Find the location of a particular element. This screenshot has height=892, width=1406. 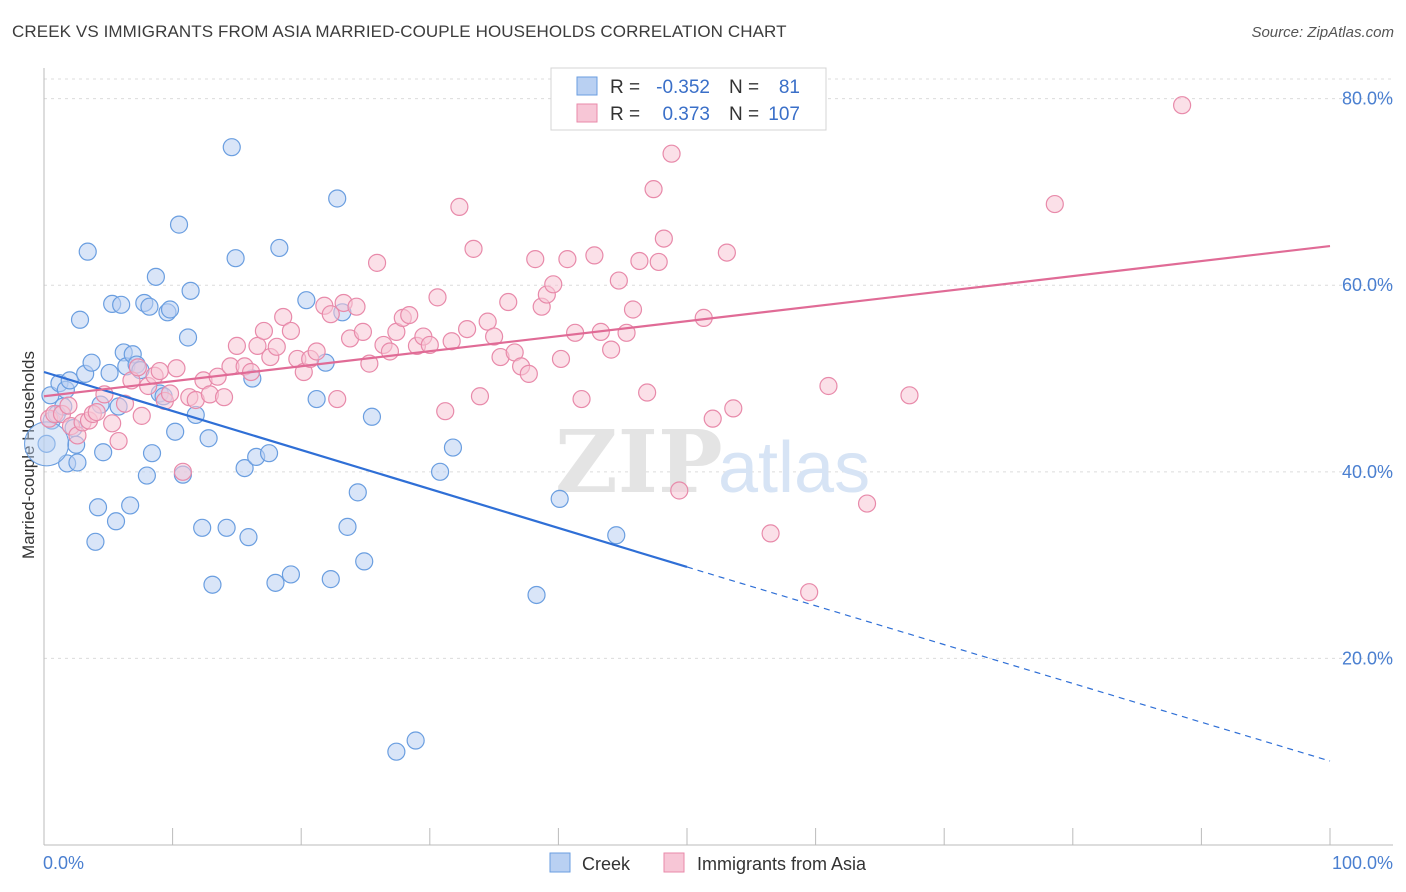

y-tick-label-60: 60.0% is located at coordinates (1367, 285).